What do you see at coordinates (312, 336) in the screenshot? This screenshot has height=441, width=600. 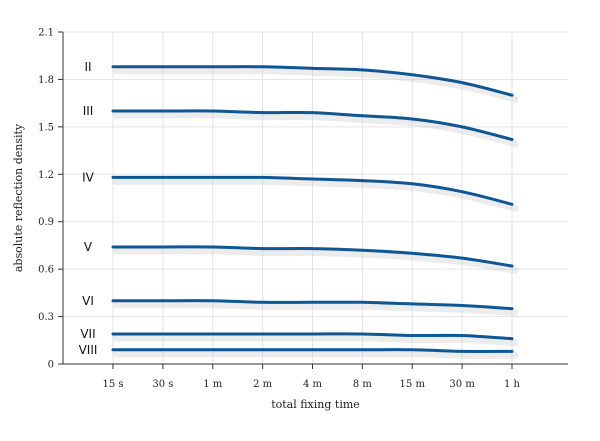 I see `series-line-vii` at bounding box center [312, 336].